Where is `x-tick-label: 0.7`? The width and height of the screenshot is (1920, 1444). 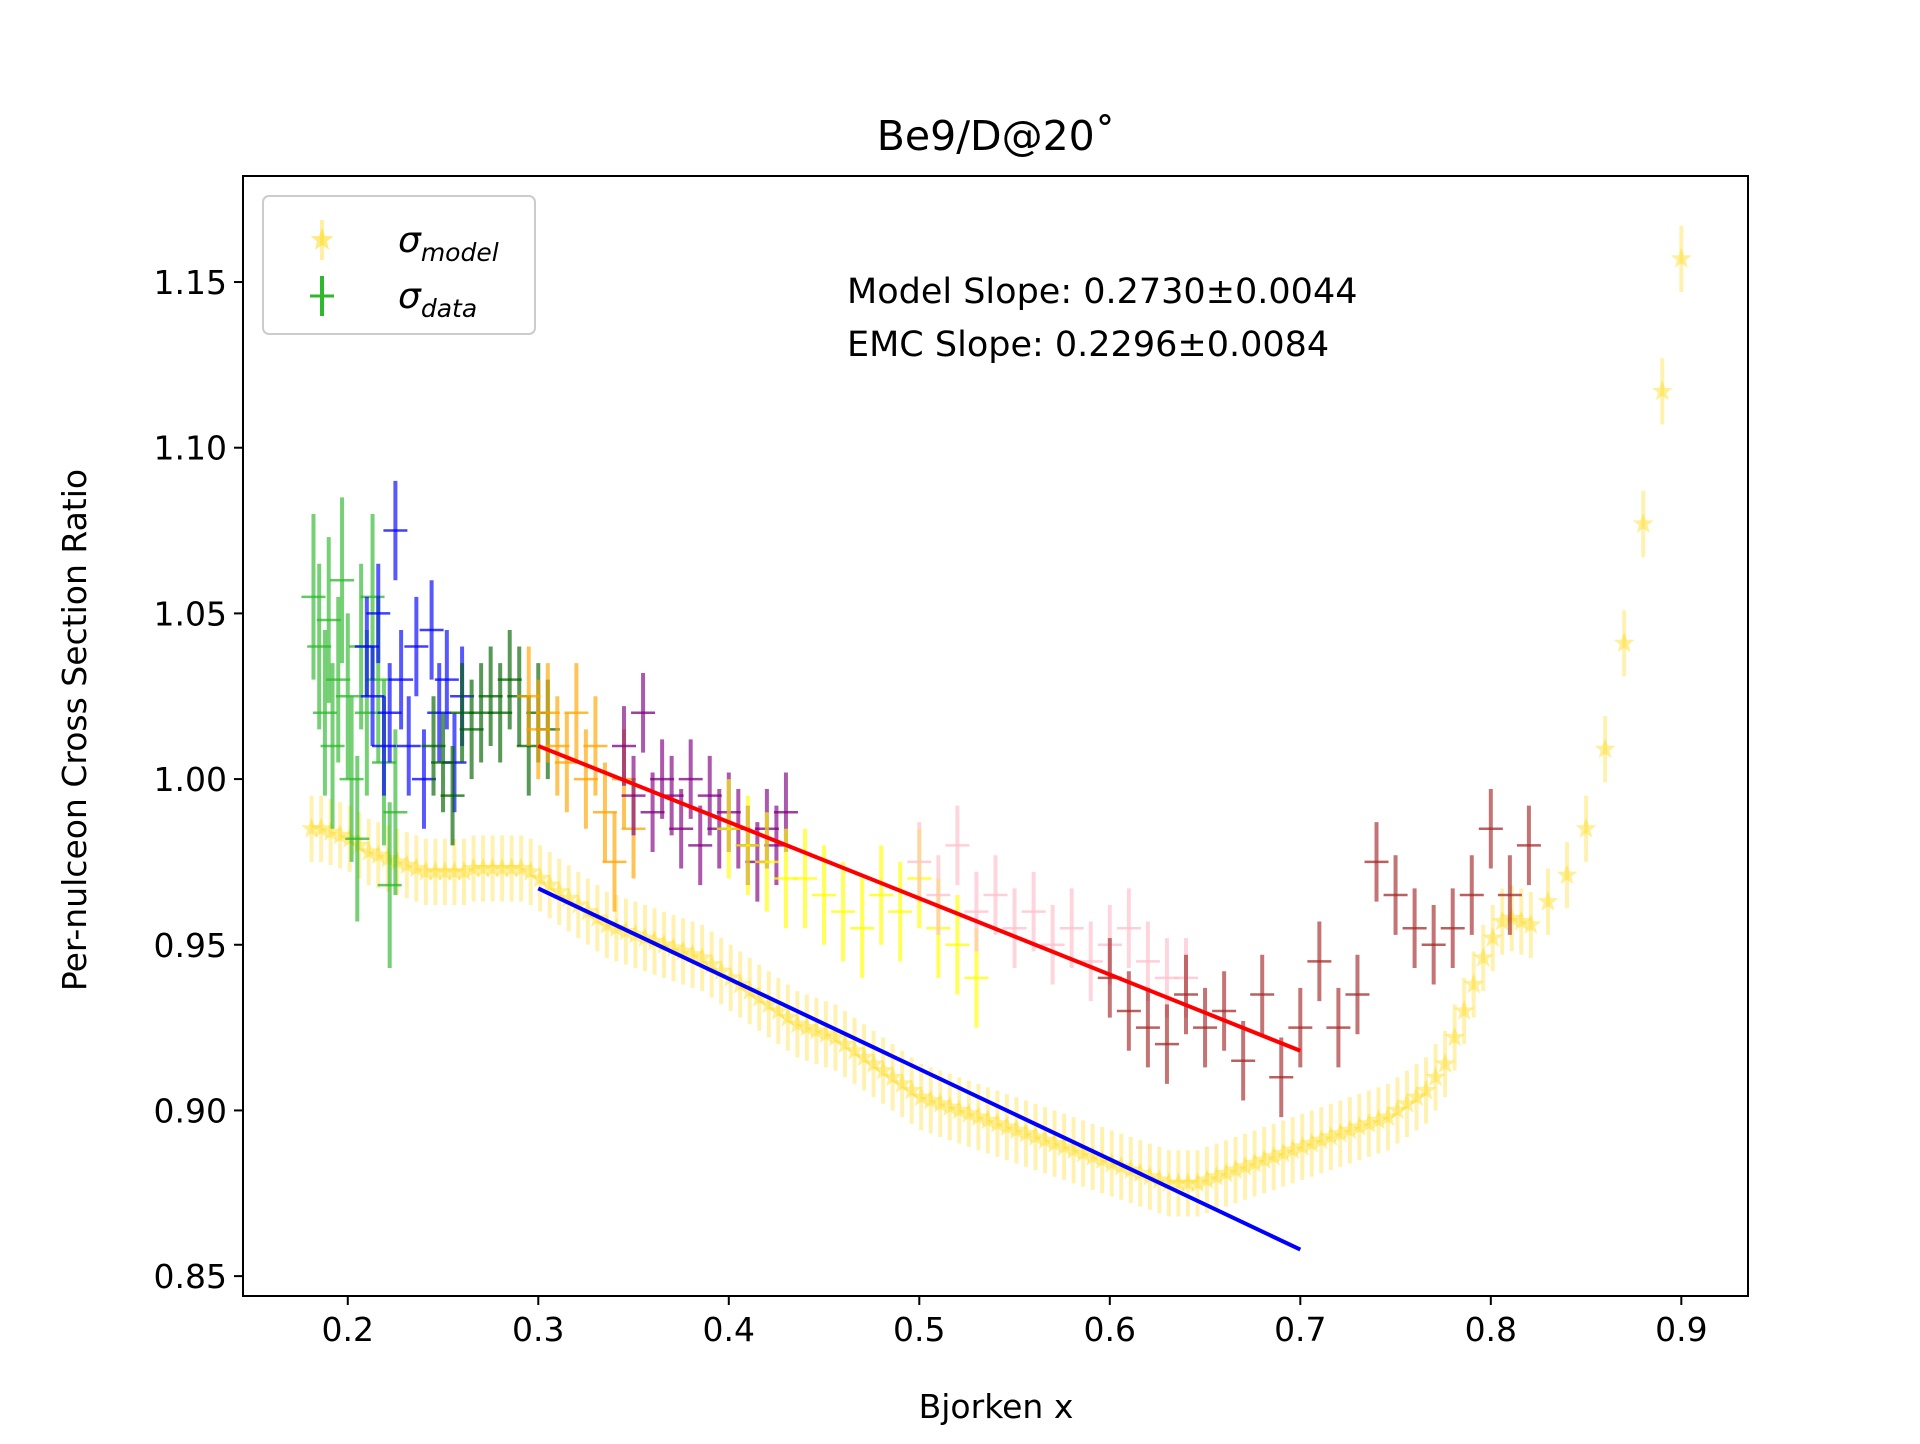
x-tick-label: 0.7 is located at coordinates (1300, 1329).